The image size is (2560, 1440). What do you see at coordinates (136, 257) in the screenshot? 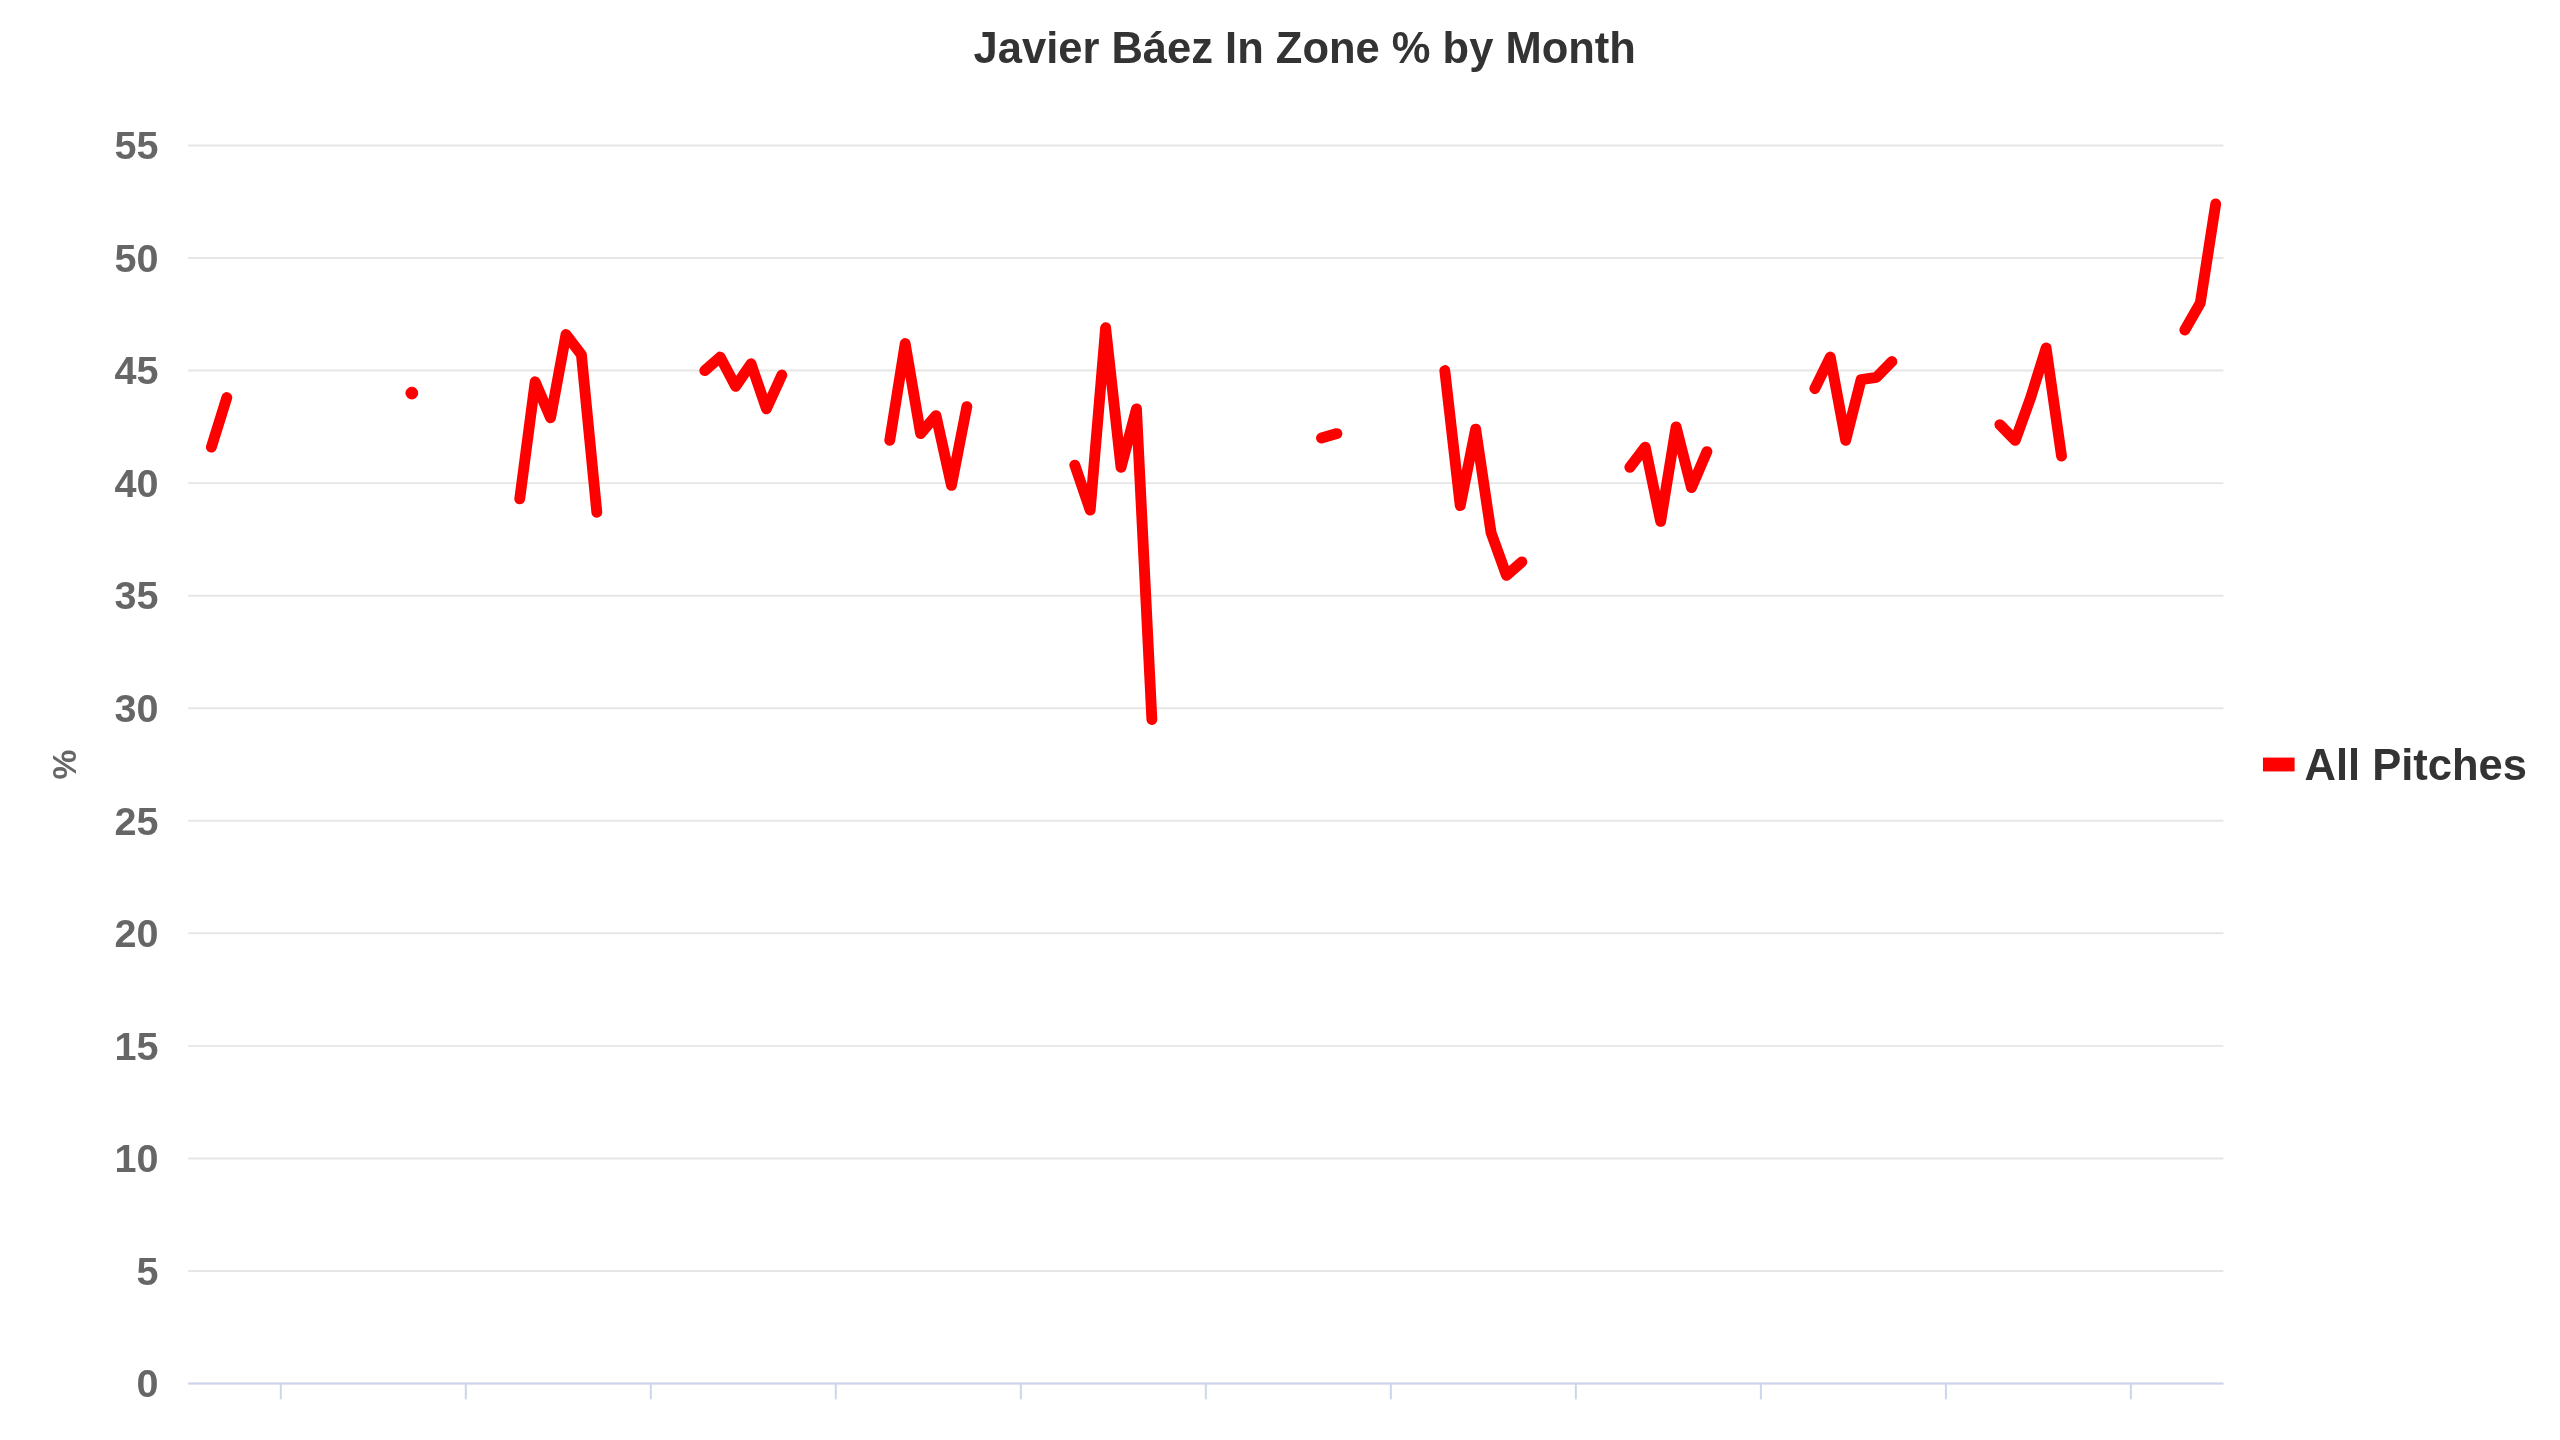
I see `y-tick-label: 50` at bounding box center [136, 257].